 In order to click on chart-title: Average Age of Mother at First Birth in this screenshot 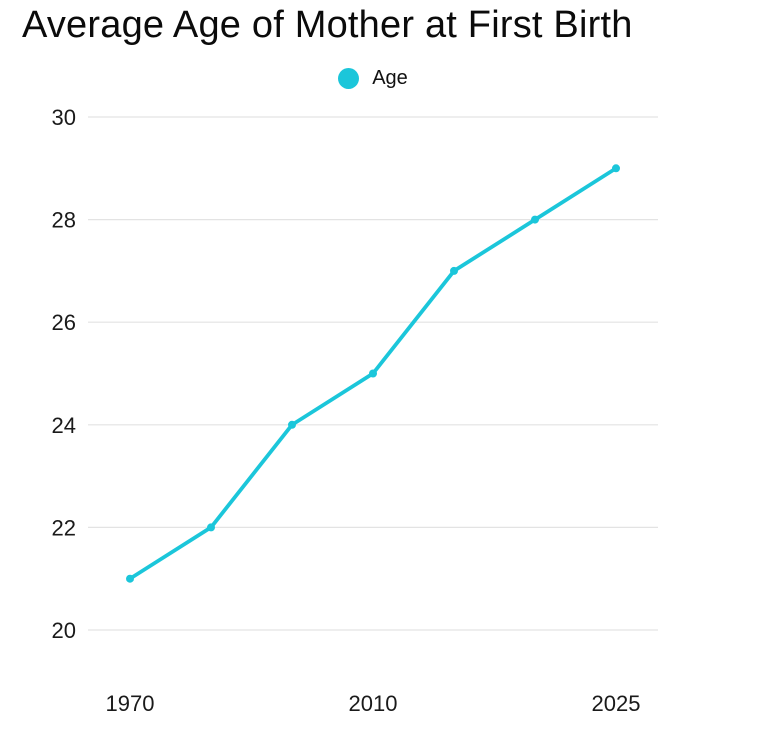, I will do `click(327, 25)`.